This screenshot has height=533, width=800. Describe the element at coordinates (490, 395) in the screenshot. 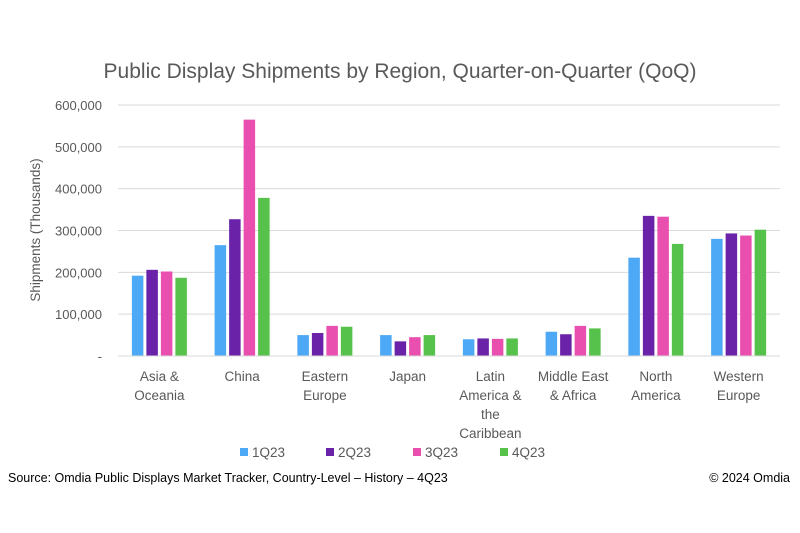

I see `x-tick-label: America &` at that location.